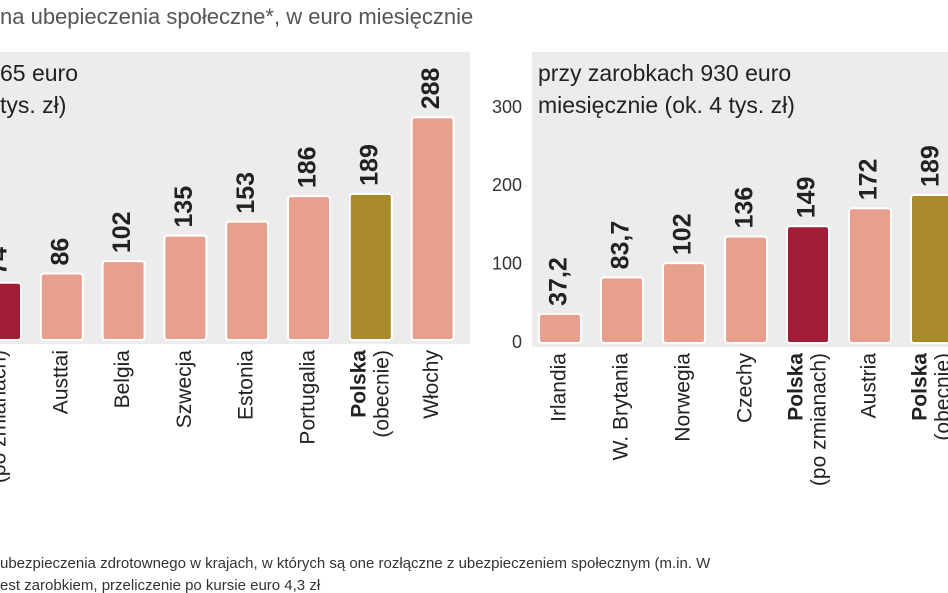  Describe the element at coordinates (39, 73) in the screenshot. I see `subtitle: 65 euro` at that location.